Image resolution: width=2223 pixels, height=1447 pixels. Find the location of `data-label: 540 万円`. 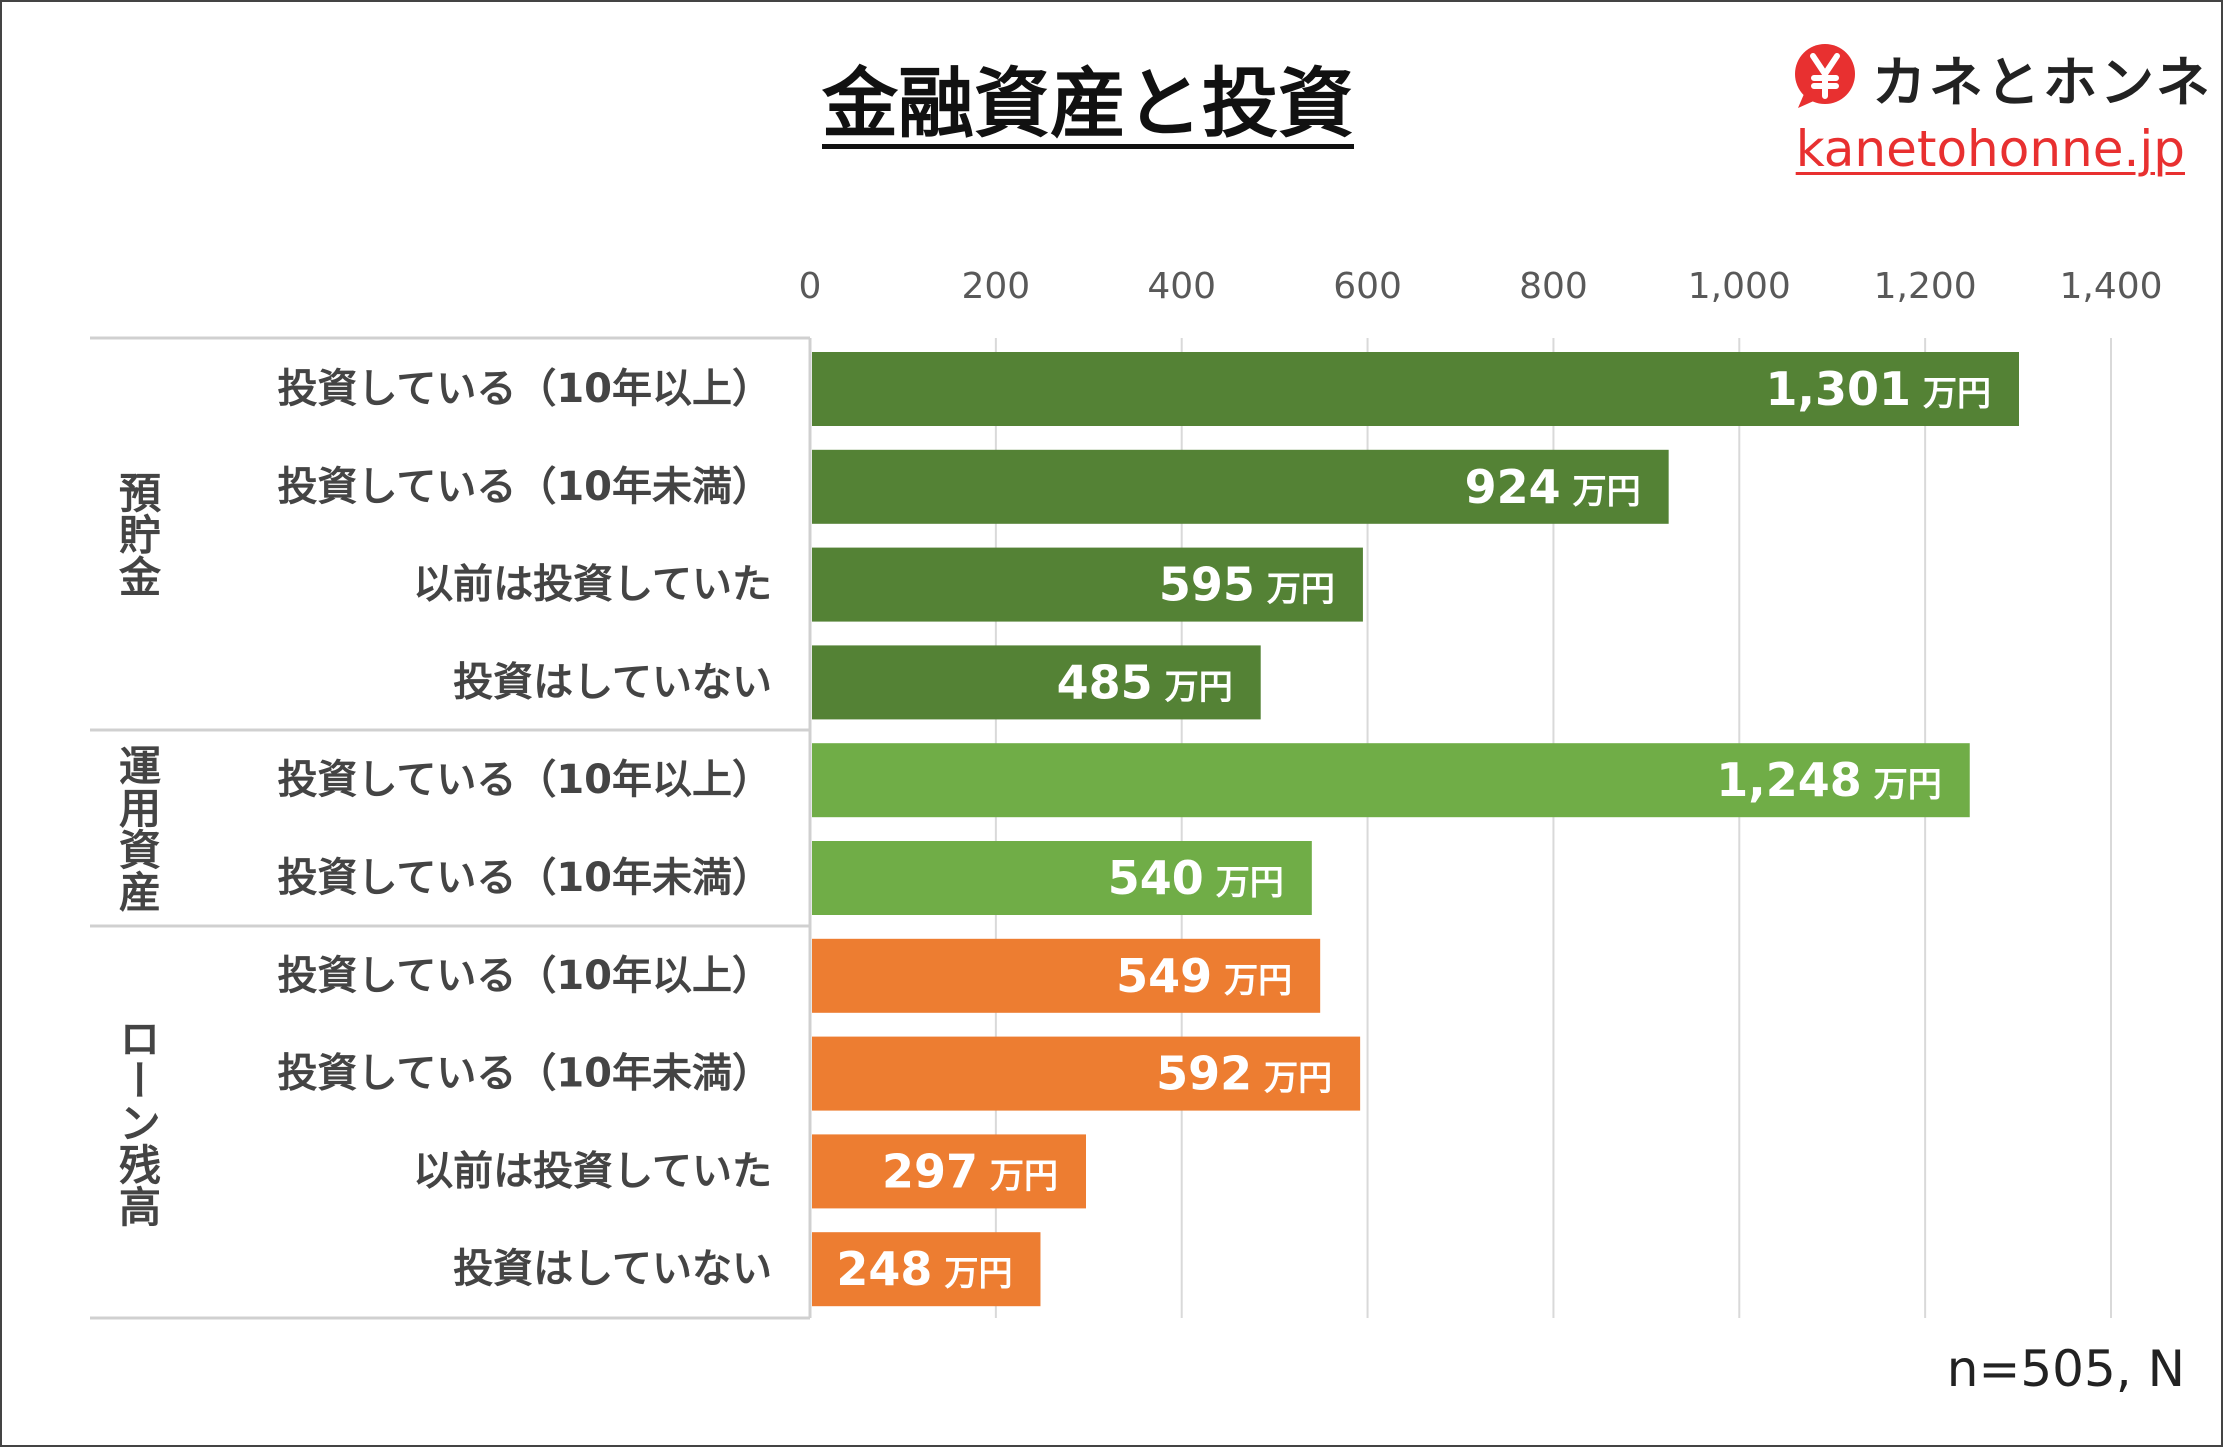

data-label: 540 万円 is located at coordinates (1196, 878).